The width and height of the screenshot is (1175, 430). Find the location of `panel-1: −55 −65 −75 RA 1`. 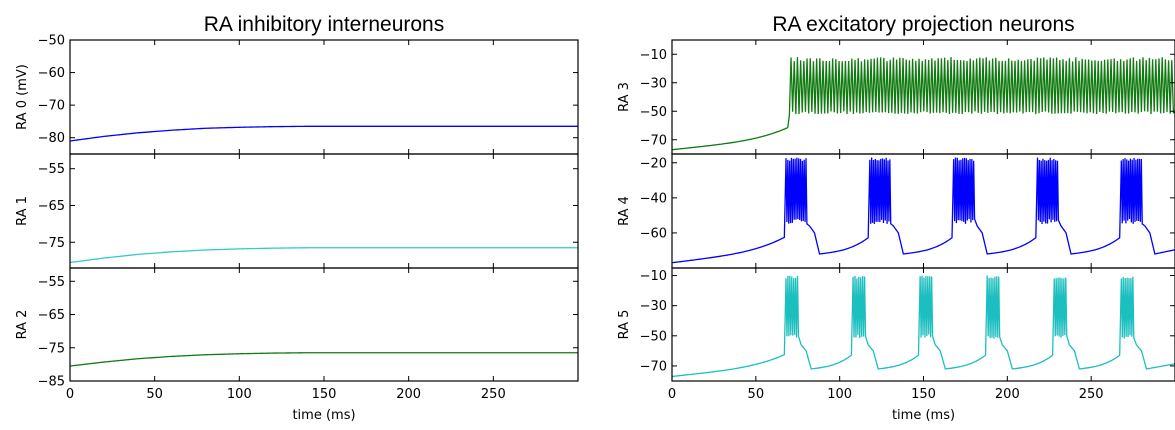

panel-1: −55 −65 −75 RA 1 is located at coordinates (297, 211).